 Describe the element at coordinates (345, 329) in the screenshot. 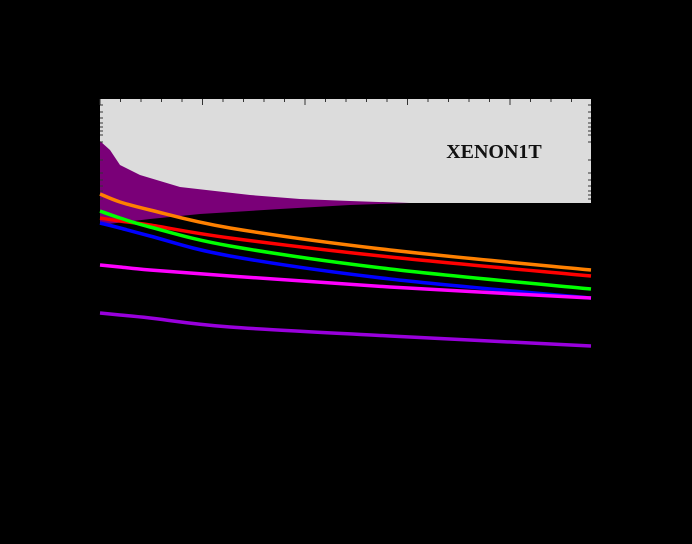

I see `series-line-violet` at that location.